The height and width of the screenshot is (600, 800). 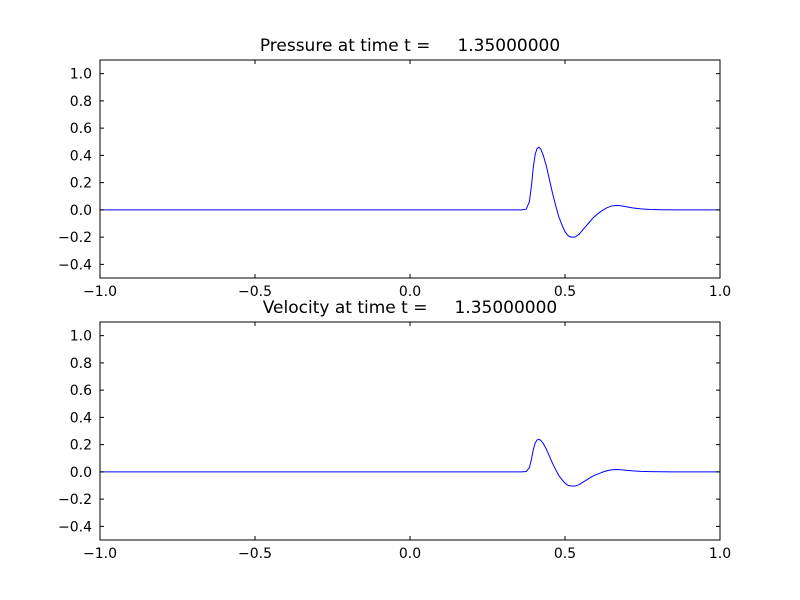 I want to click on pressure-line, so click(x=410, y=192).